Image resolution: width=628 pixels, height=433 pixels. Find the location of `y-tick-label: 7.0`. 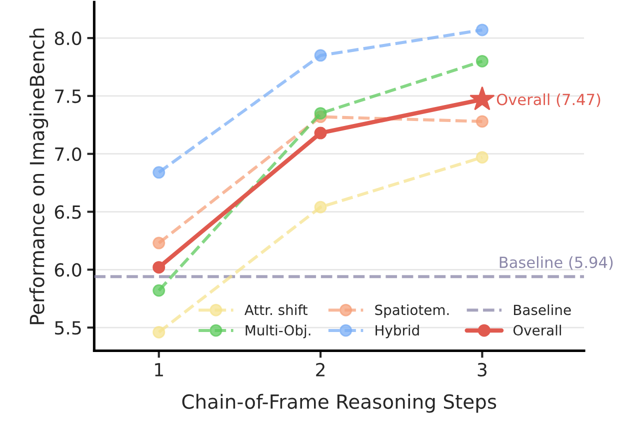

y-tick-label: 7.0 is located at coordinates (68, 154).